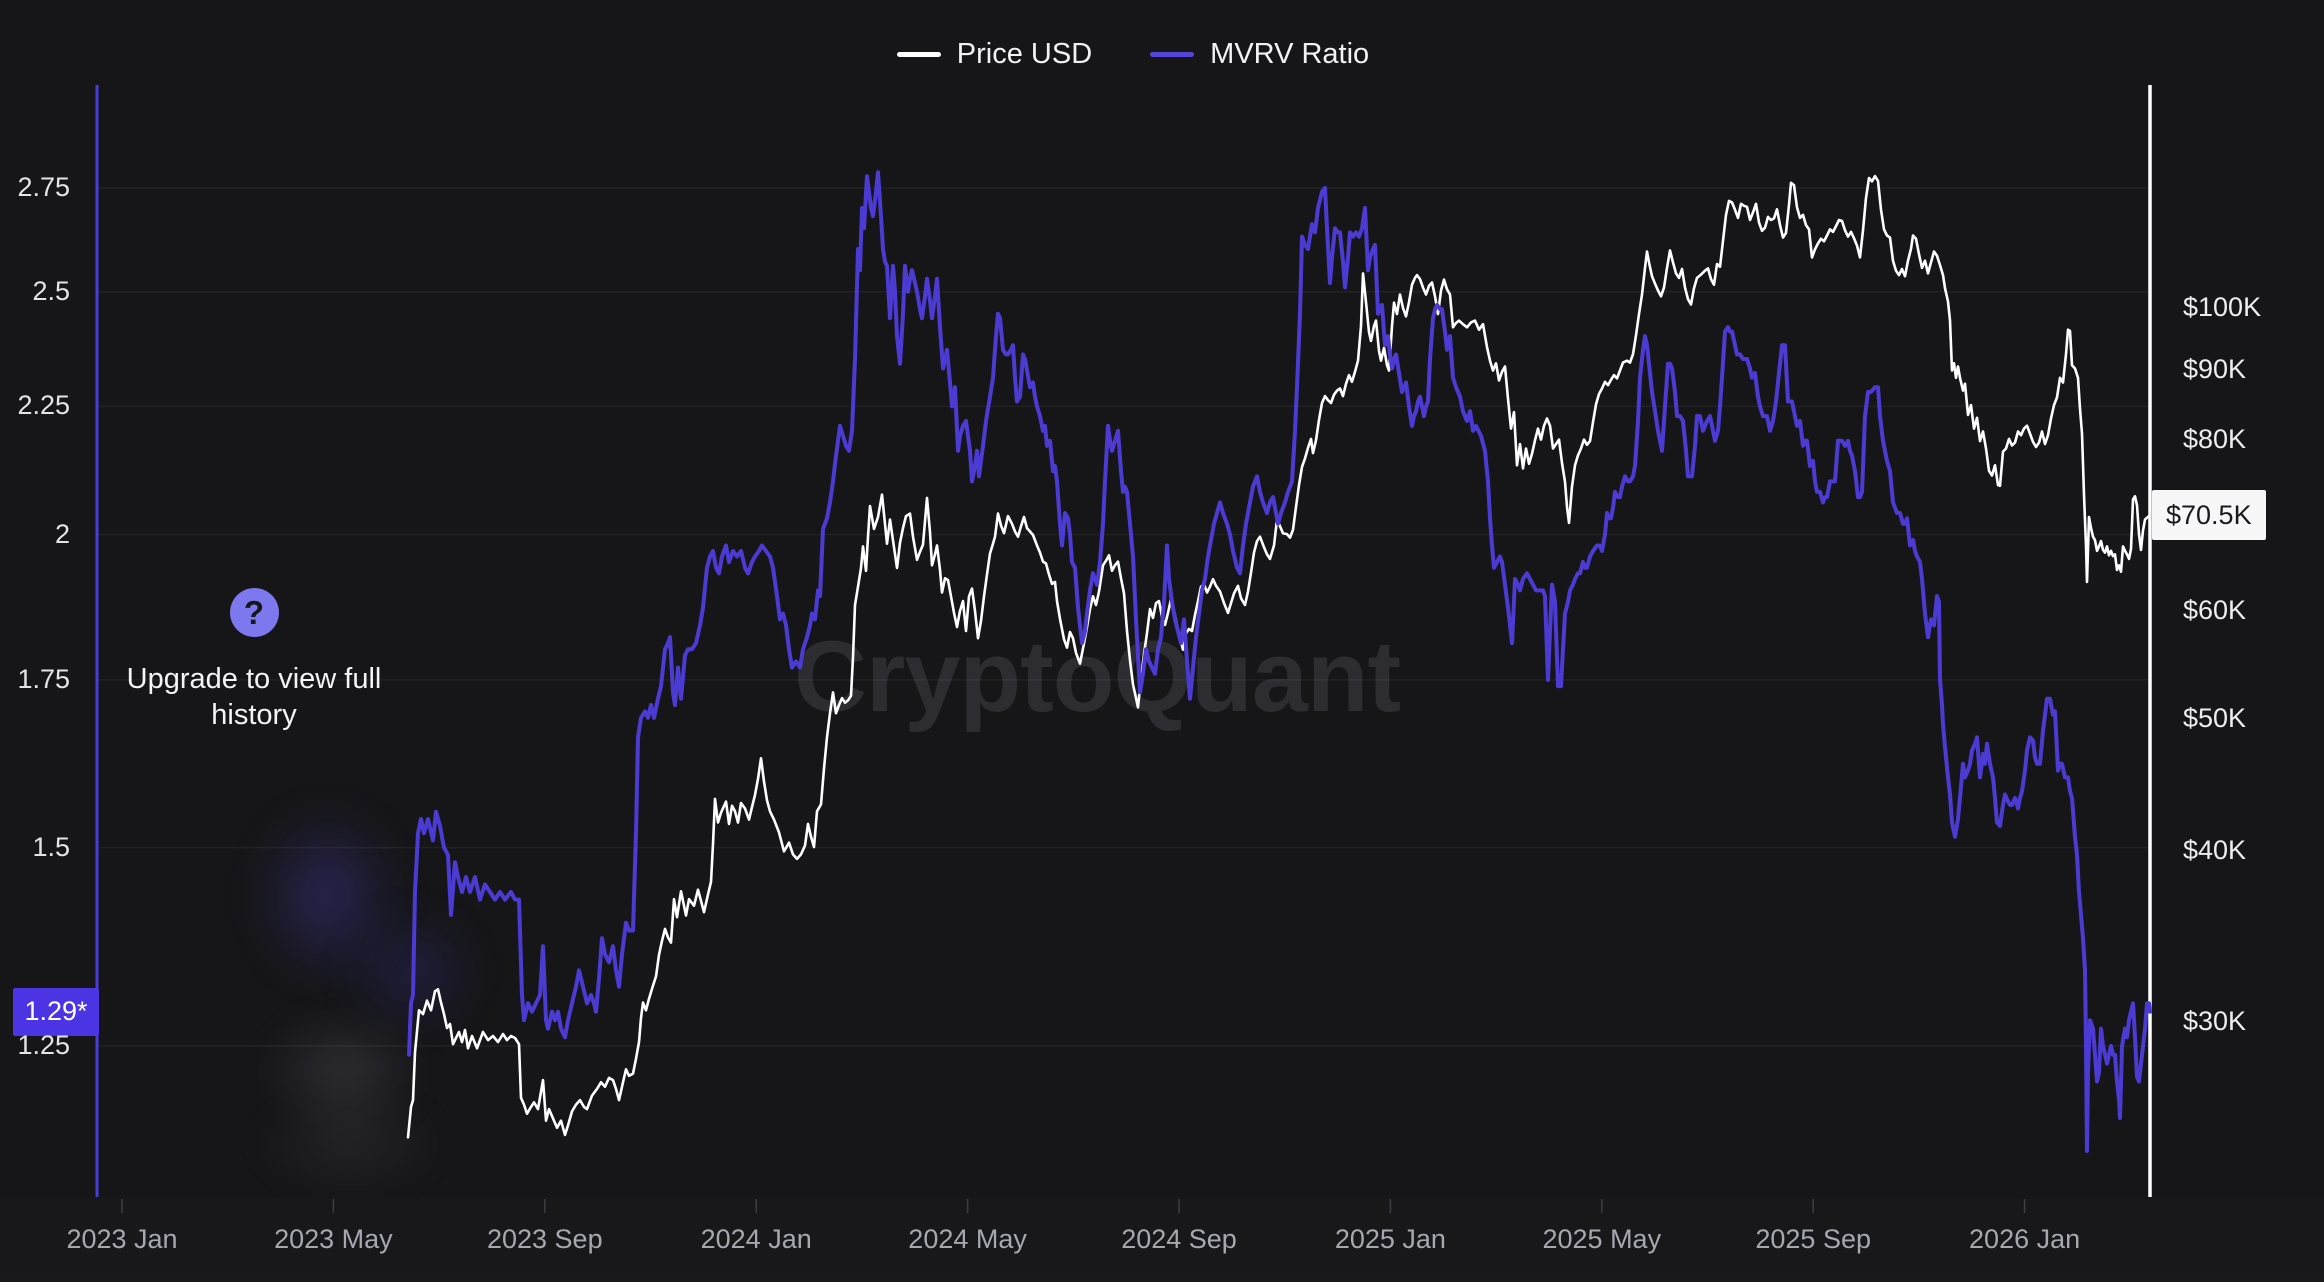 This screenshot has width=2324, height=1282. Describe the element at coordinates (333, 1239) in the screenshot. I see `x-axis-tick-label: 2023 May` at that location.